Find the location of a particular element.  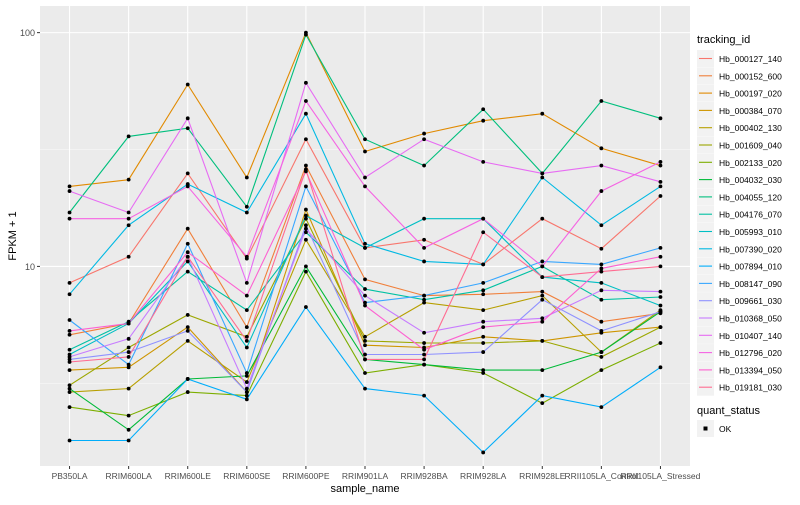

x-tick-label: RRII105LA_Stressed is located at coordinates (661, 476).